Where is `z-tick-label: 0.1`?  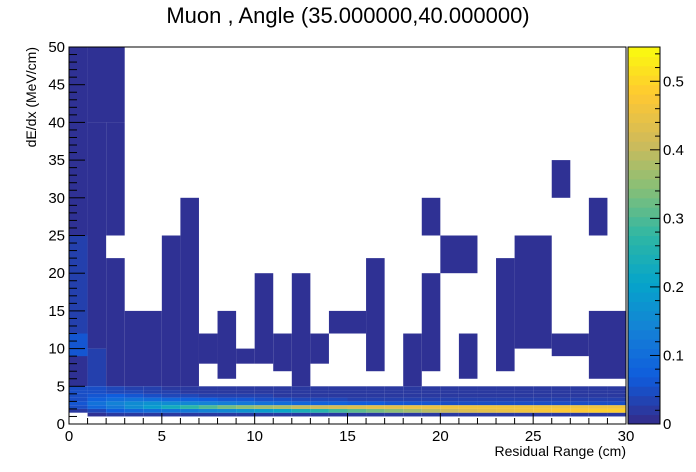
z-tick-label: 0.1 is located at coordinates (673, 355).